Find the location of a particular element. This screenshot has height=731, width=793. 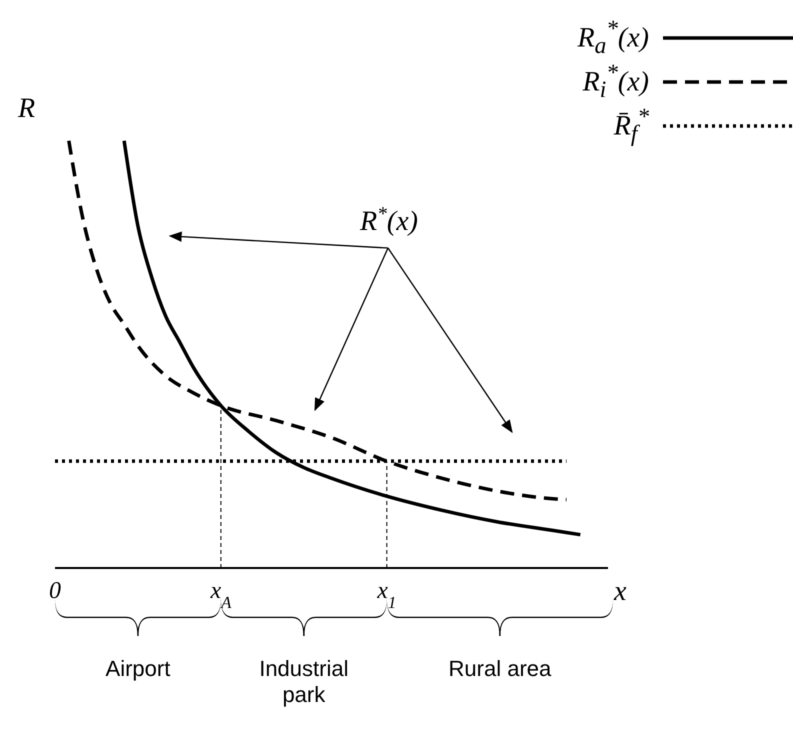

x-tick-label: x$_{A}$ is located at coordinates (220, 595).